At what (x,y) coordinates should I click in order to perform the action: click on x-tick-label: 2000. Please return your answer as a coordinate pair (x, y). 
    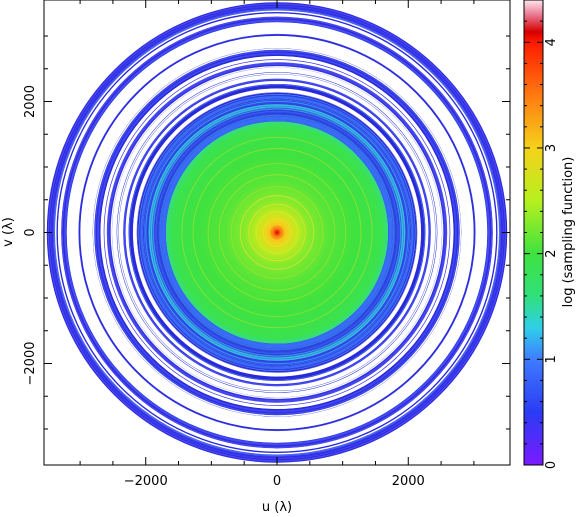
    Looking at the image, I should click on (408, 481).